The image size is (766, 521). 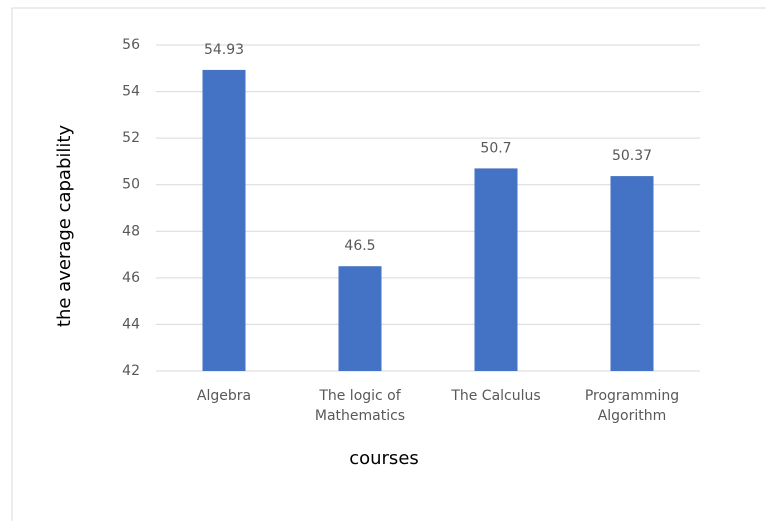 What do you see at coordinates (131, 371) in the screenshot?
I see `y-tick-label: 42` at bounding box center [131, 371].